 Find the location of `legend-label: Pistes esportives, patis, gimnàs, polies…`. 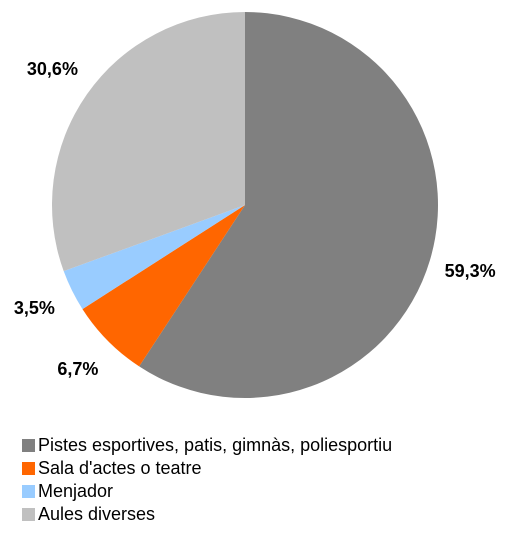

legend-label: Pistes esportives, patis, gimnàs, polies… is located at coordinates (215, 445).